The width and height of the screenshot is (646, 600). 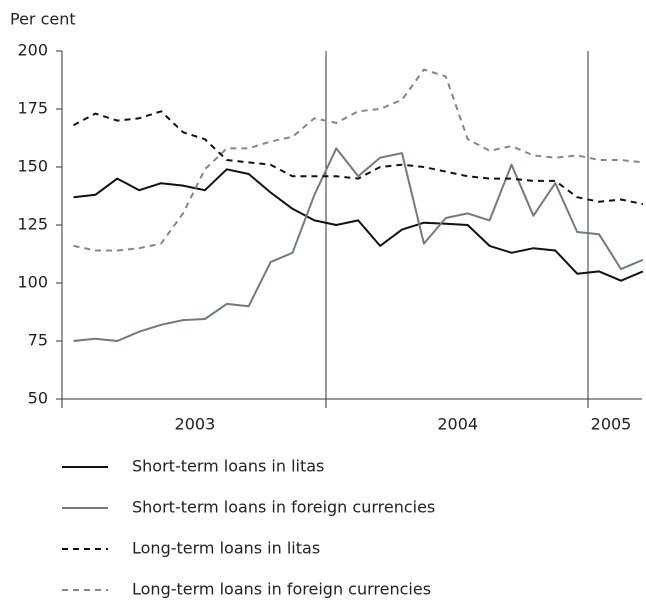 What do you see at coordinates (226, 548) in the screenshot?
I see `legend-label: Long-term loans in litas` at bounding box center [226, 548].